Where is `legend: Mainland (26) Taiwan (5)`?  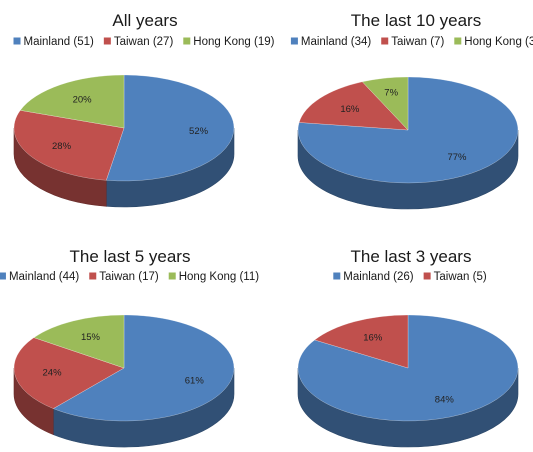 legend: Mainland (26) Taiwan (5) is located at coordinates (410, 277).